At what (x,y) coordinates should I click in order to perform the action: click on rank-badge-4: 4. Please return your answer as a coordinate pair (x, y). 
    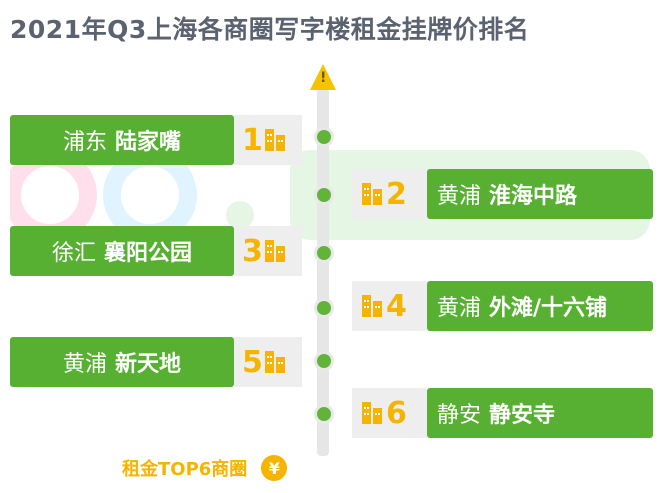
    Looking at the image, I should click on (389, 306).